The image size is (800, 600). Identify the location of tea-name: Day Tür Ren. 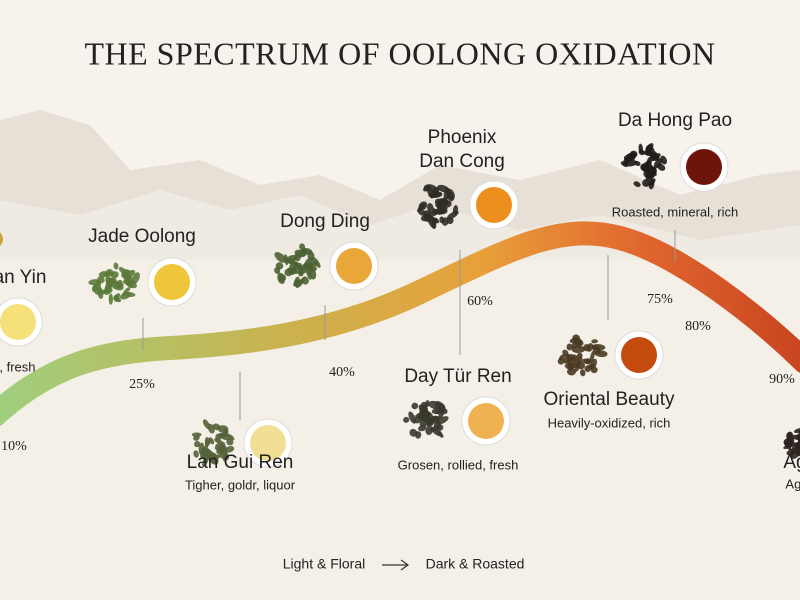
(457, 376).